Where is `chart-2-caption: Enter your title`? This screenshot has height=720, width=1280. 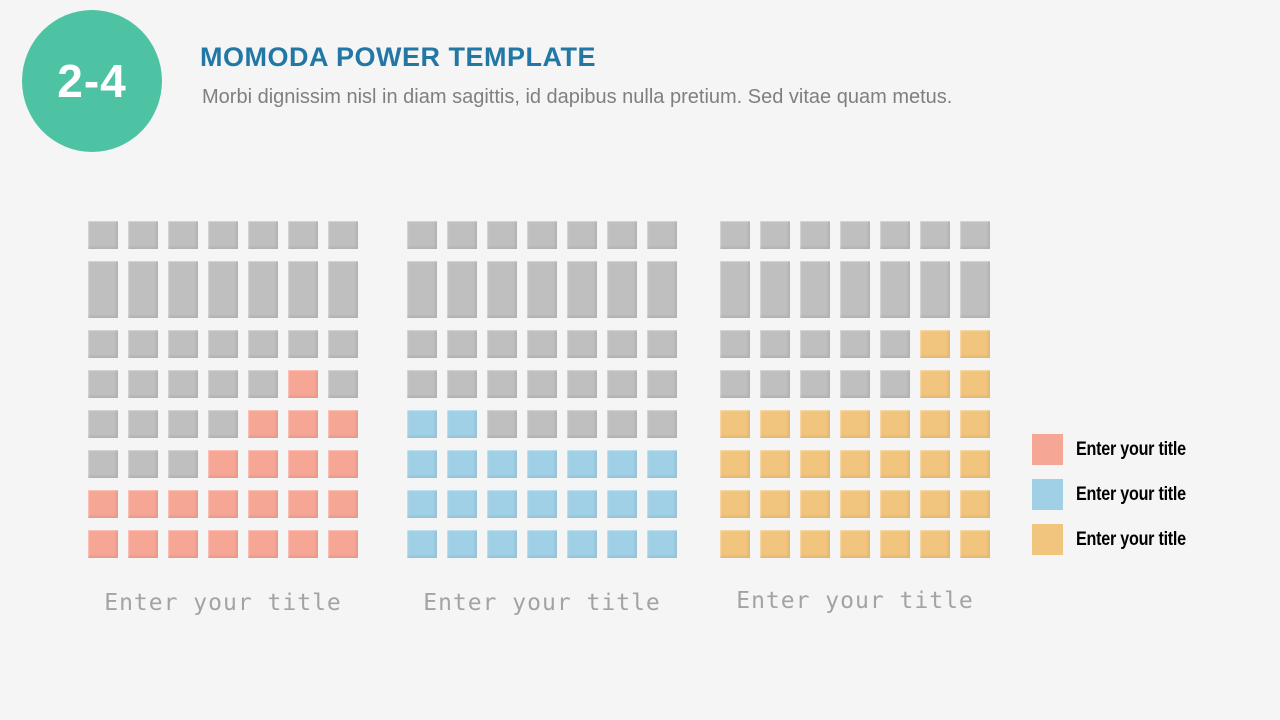 chart-2-caption: Enter your title is located at coordinates (542, 603).